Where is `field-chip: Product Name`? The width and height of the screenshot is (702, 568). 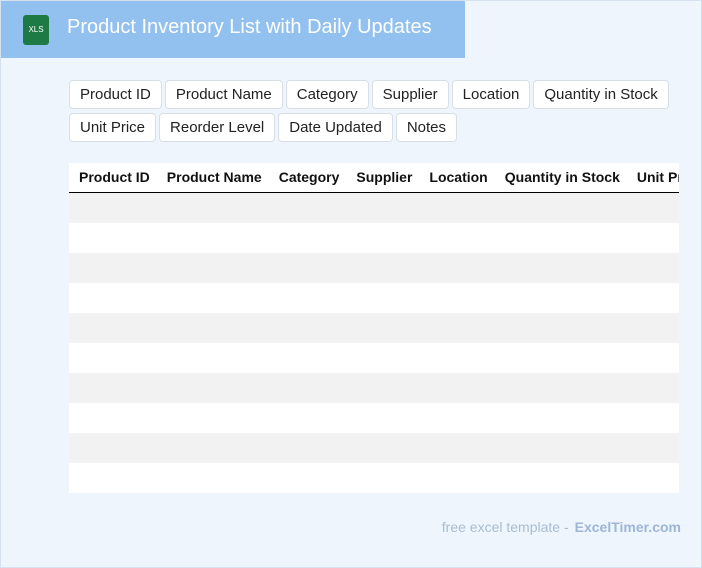 field-chip: Product Name is located at coordinates (223, 94).